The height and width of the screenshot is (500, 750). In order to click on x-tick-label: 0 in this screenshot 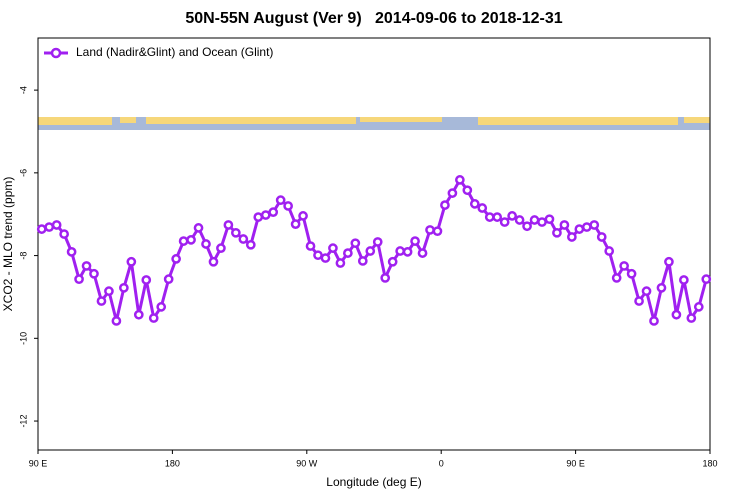, I will do `click(441, 463)`.